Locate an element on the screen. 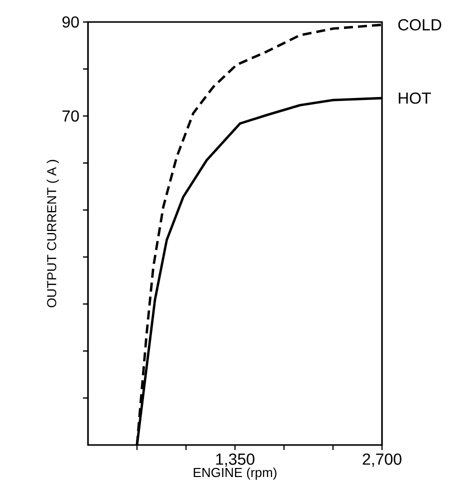 The height and width of the screenshot is (504, 466). x-tick-label: 1,350 is located at coordinates (235, 460).